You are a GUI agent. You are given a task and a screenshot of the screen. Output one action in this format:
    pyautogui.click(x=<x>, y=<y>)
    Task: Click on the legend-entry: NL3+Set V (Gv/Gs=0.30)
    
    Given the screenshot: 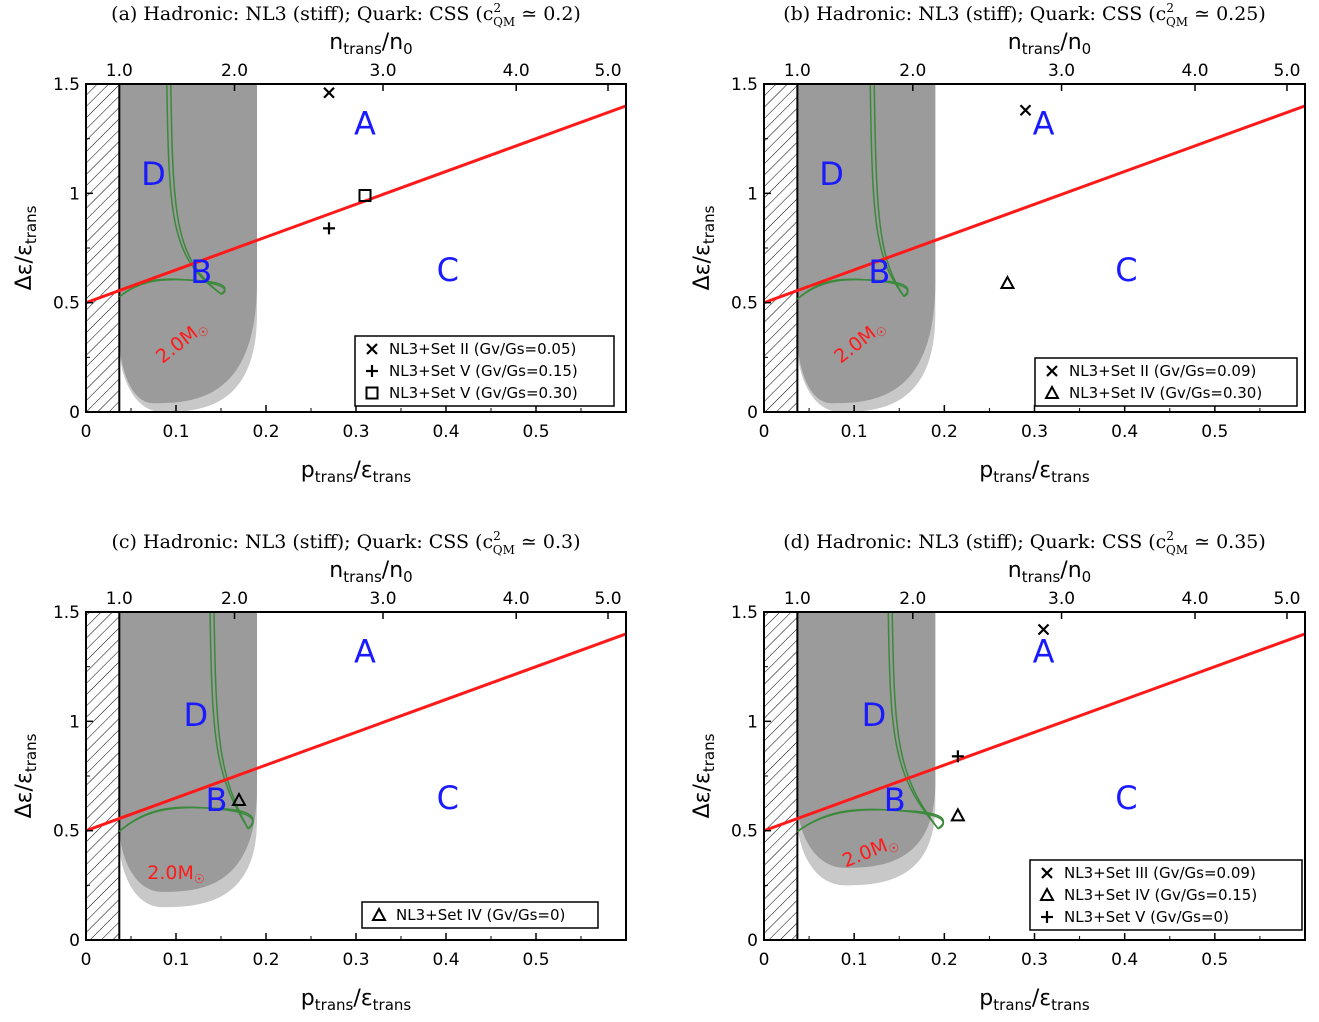 What is the action you would take?
    pyautogui.click(x=483, y=393)
    